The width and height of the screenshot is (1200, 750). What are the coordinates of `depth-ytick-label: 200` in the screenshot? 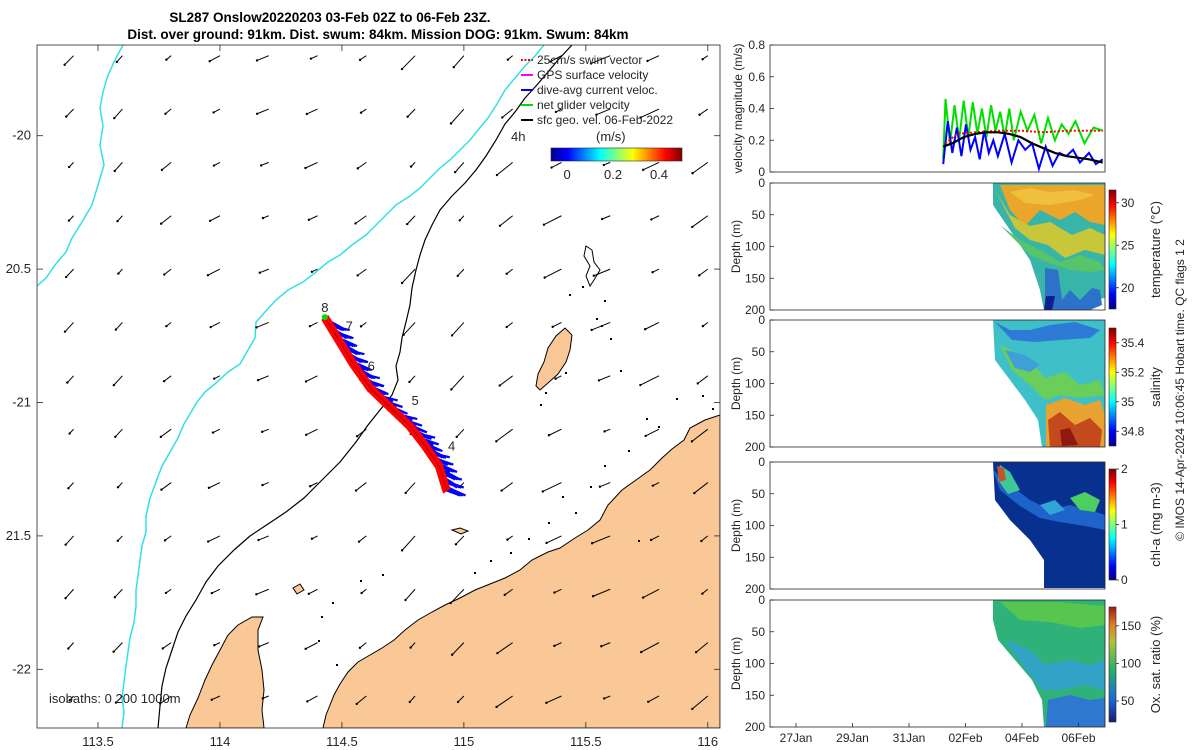 It's located at (755, 447).